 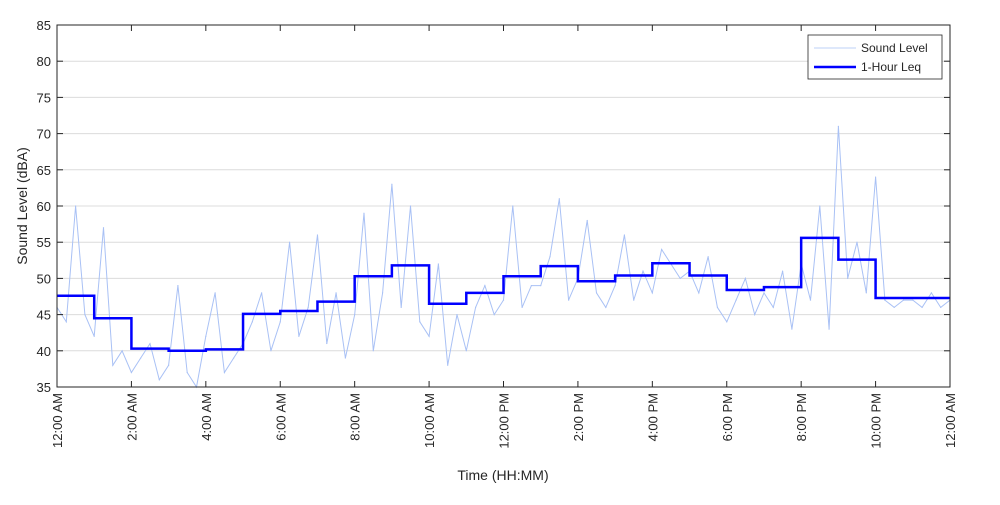 I want to click on legend-label-sound-level: Sound Level, so click(x=894, y=48).